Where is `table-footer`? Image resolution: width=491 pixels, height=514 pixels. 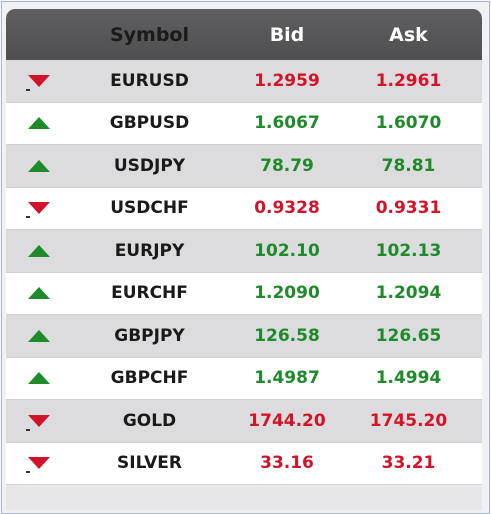
table-footer is located at coordinates (244, 494).